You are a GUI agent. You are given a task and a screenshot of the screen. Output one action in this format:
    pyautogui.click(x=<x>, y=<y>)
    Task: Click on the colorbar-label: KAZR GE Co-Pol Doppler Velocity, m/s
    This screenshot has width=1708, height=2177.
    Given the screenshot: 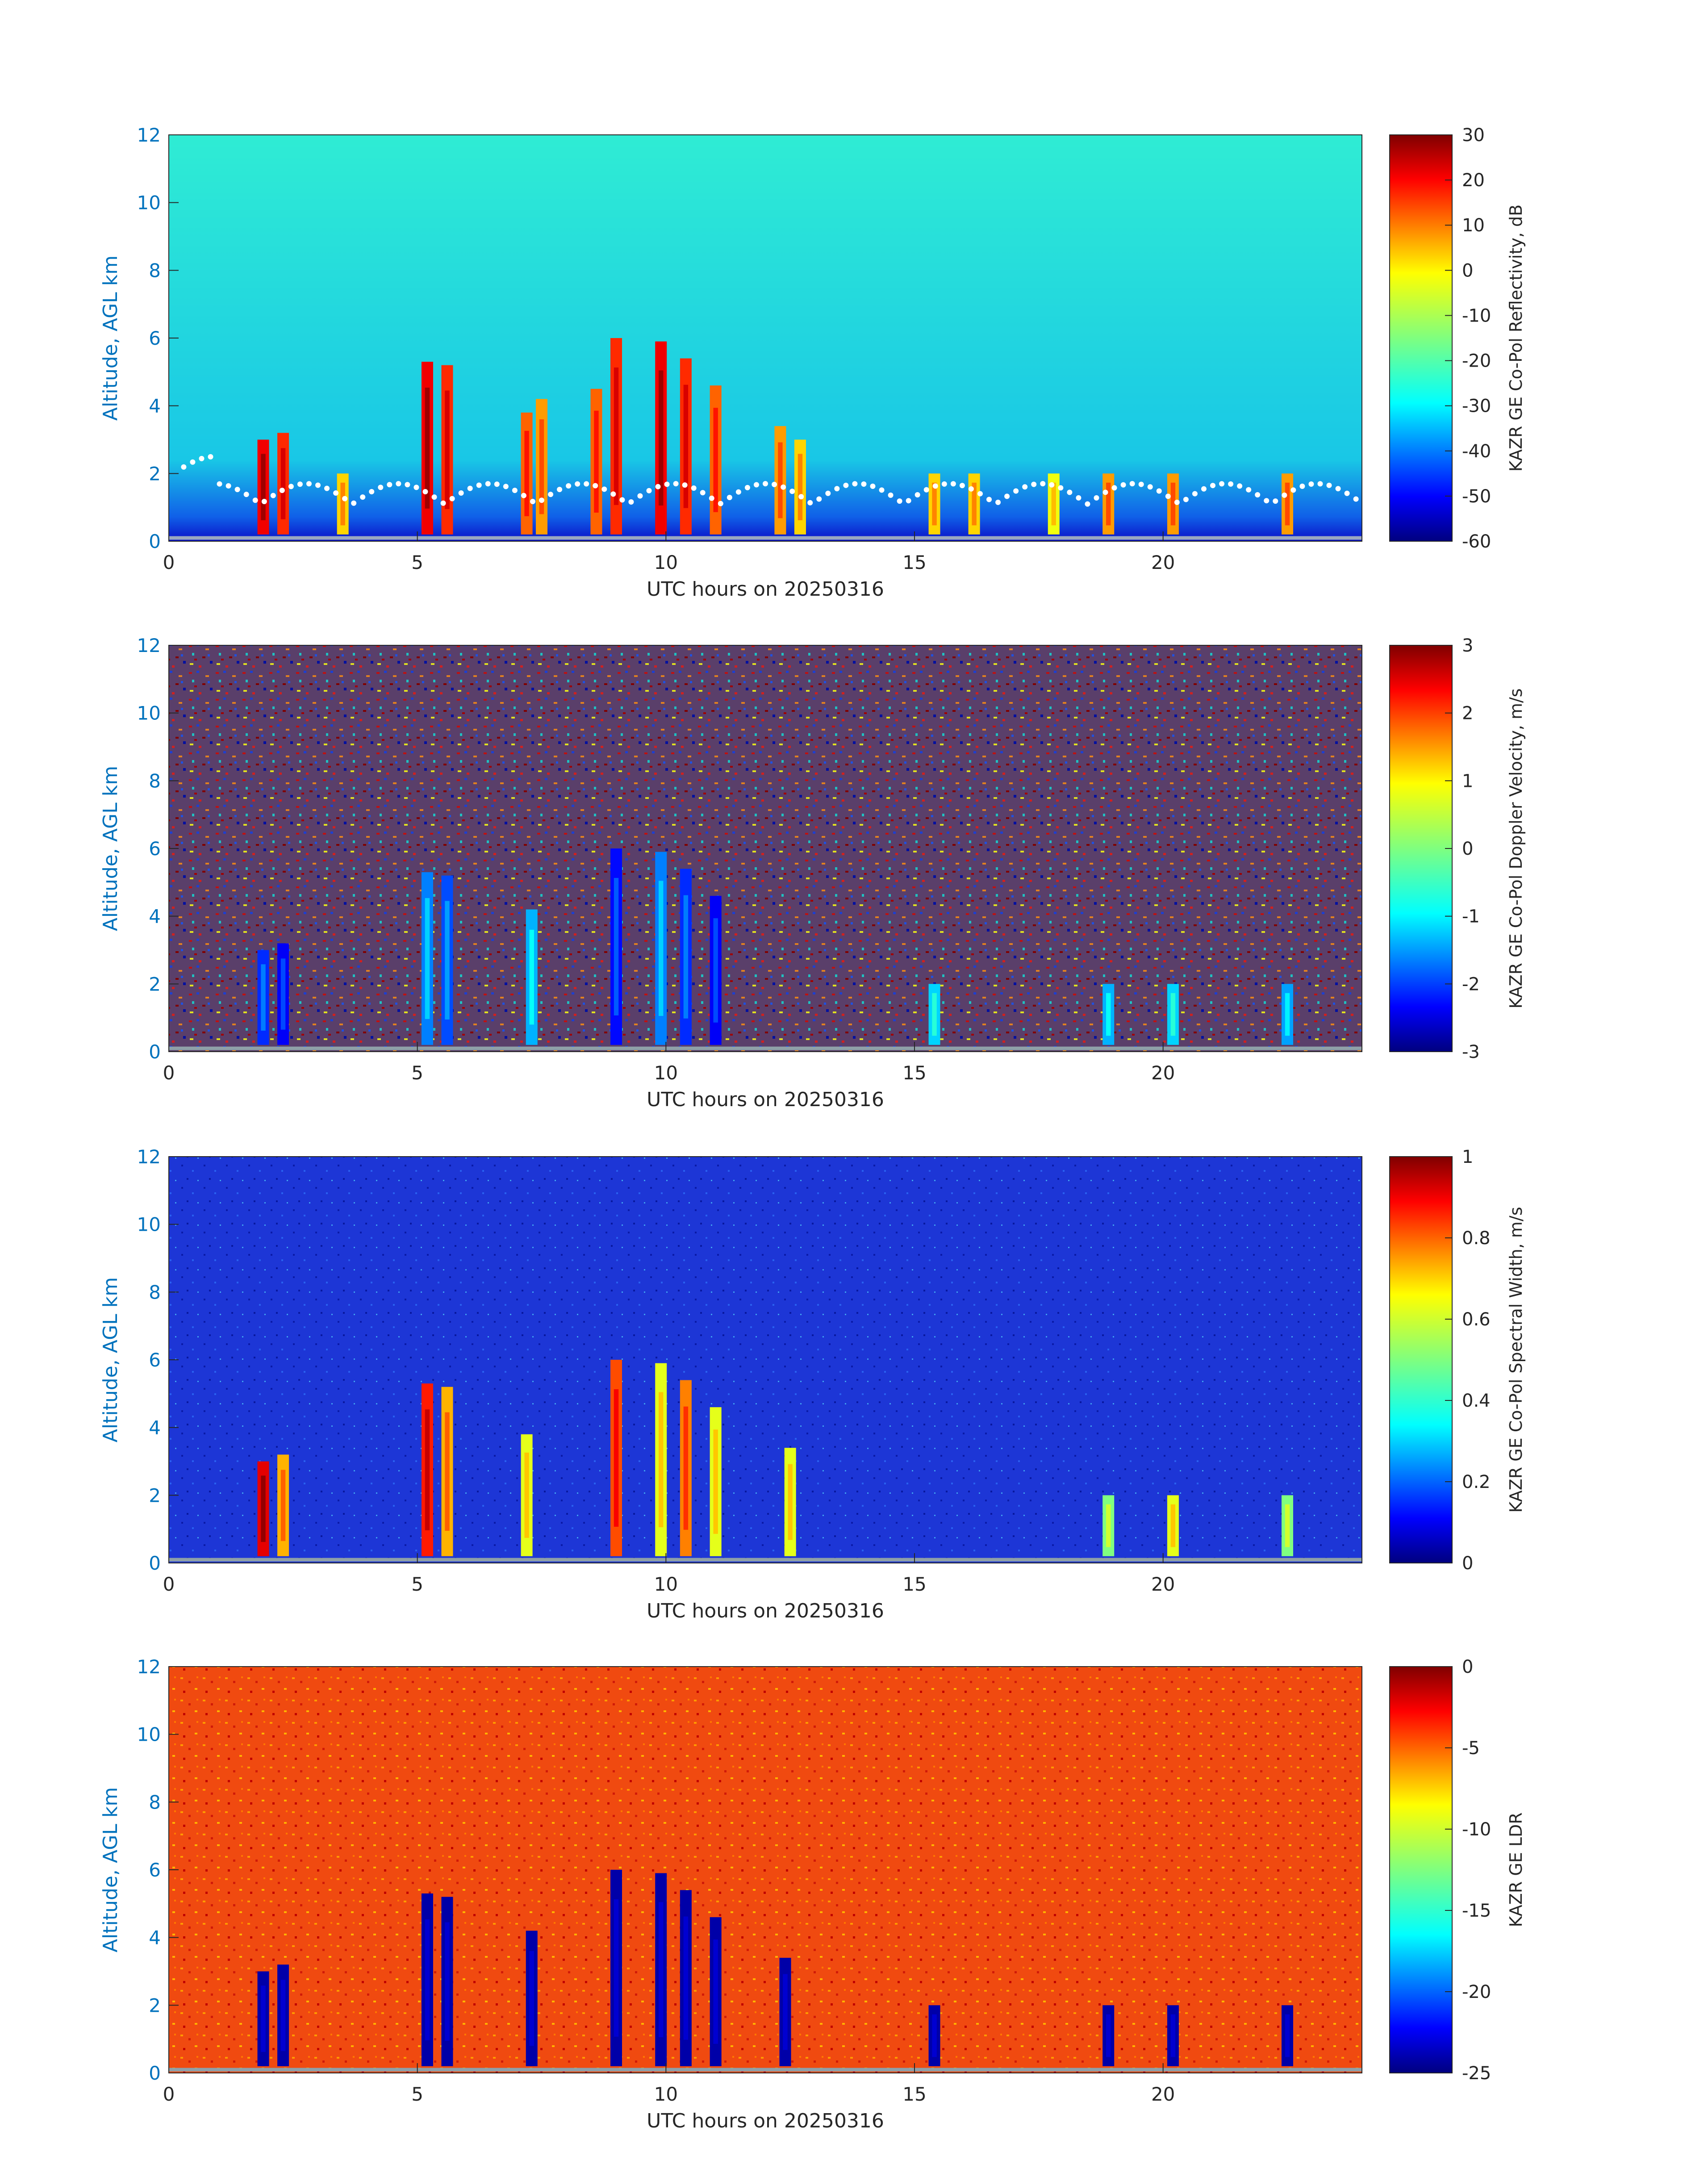 What is the action you would take?
    pyautogui.click(x=1516, y=848)
    